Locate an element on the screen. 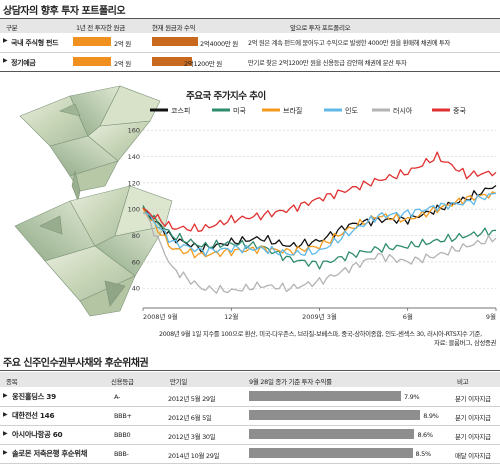 Image resolution: width=500 pixels, height=473 pixels. series-line-미국 is located at coordinates (319, 237).